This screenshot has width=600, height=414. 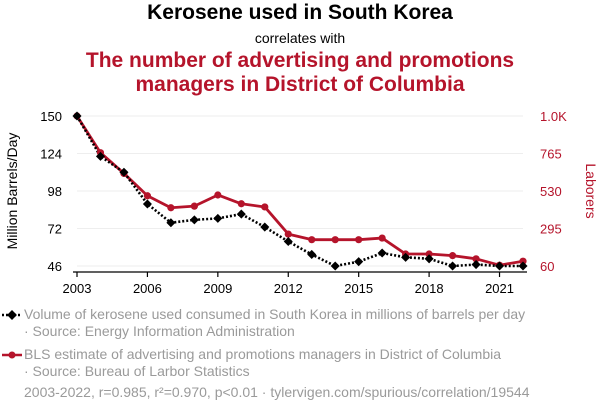 I want to click on y-left-tick-label: 46, so click(x=55, y=266).